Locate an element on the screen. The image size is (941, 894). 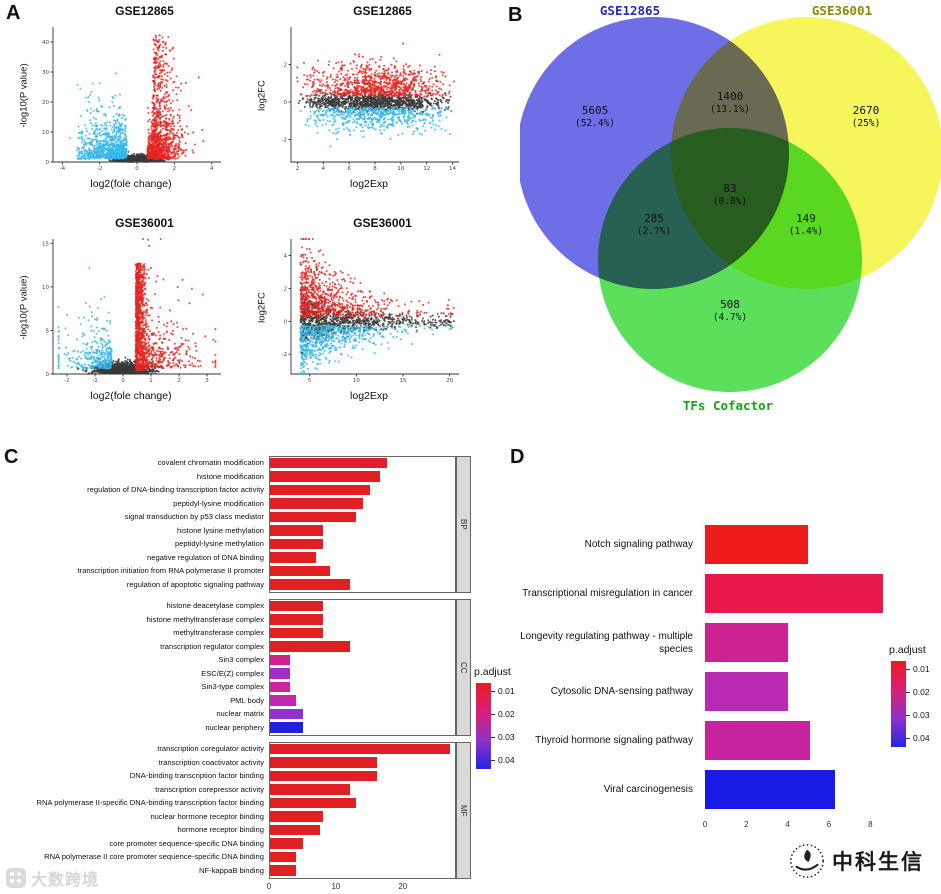
kegg-bar-row: Transcriptional misregulation in cancer is located at coordinates (698, 593).